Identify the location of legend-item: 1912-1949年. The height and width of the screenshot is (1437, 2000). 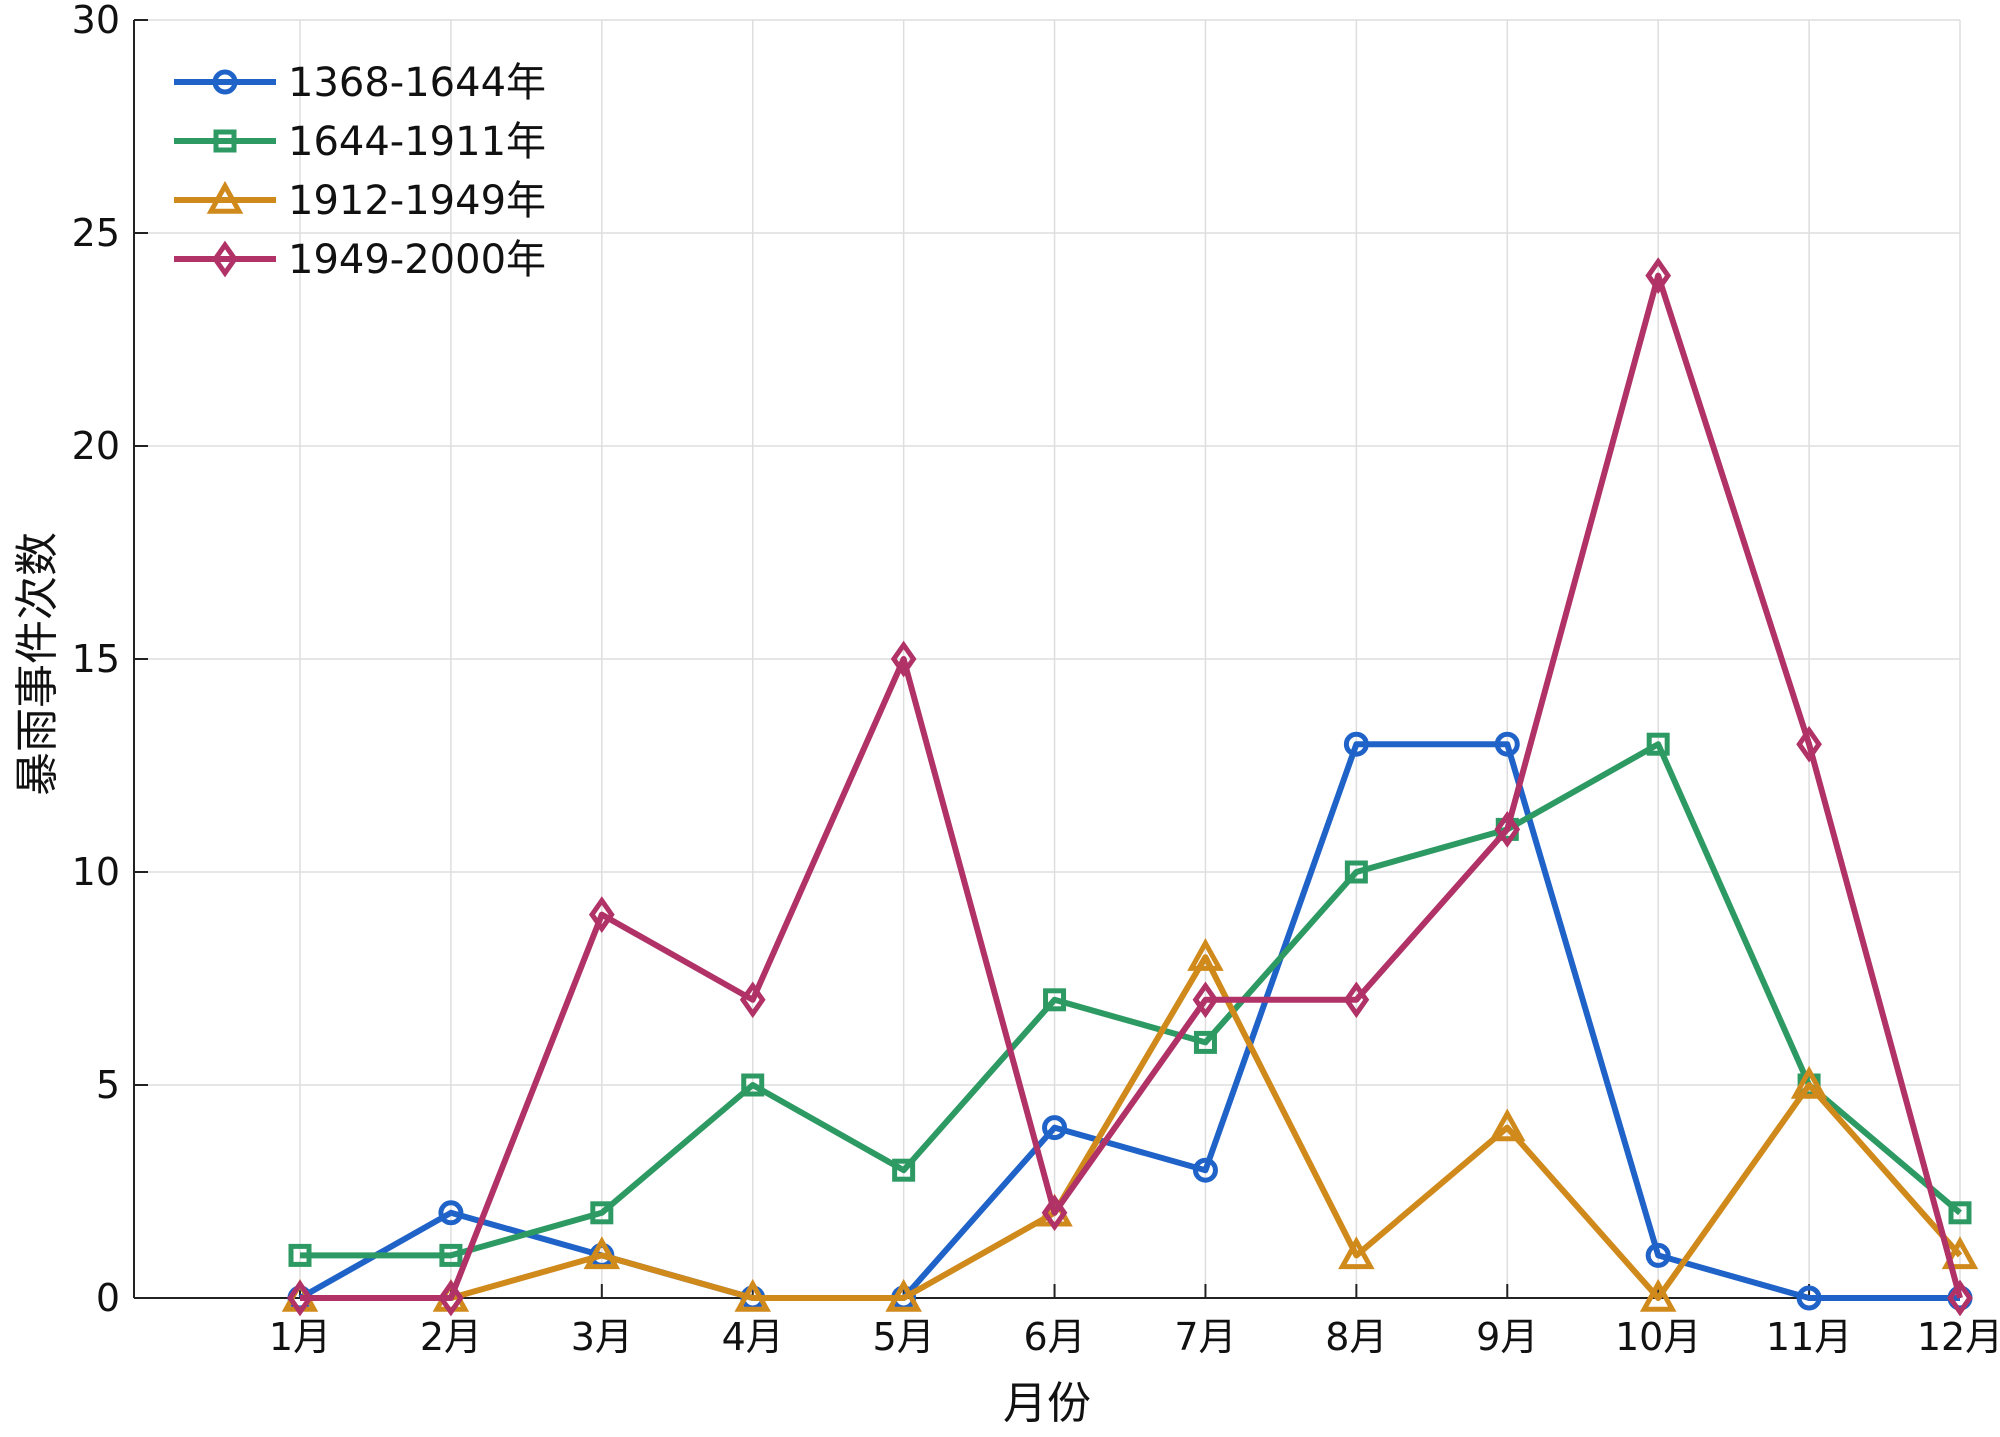
(360, 201).